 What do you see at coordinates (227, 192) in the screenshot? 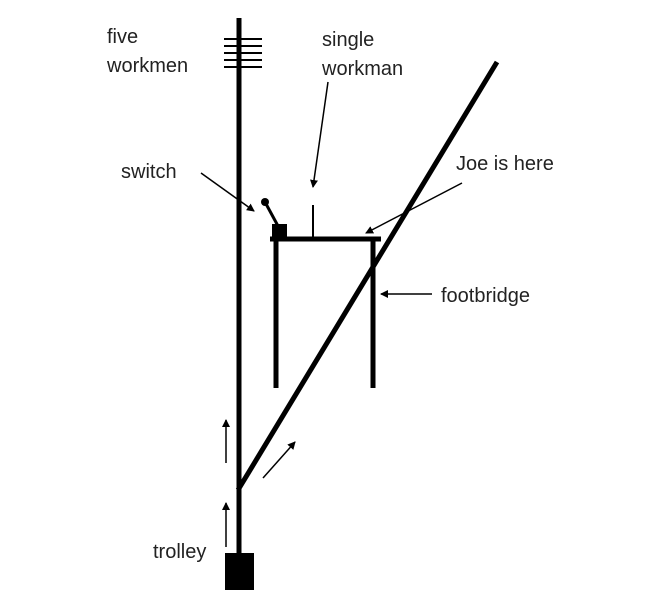
I see `switch-pointer-arrow` at bounding box center [227, 192].